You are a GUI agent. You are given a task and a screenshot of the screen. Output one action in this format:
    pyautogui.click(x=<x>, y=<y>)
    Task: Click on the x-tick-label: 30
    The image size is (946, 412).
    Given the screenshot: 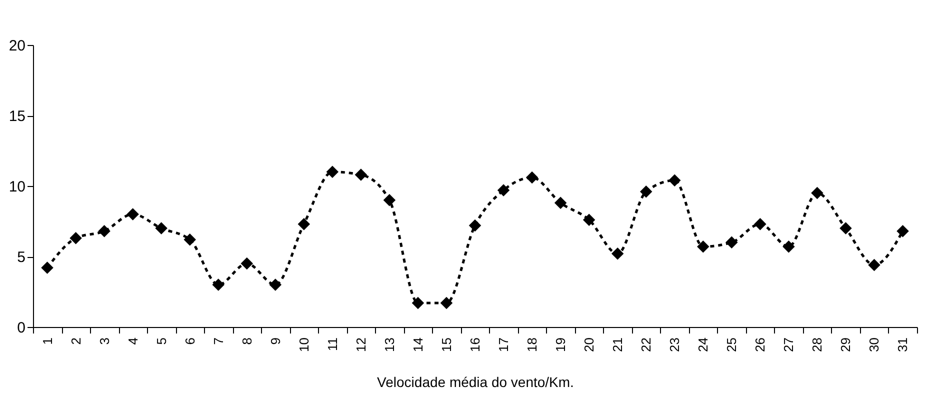 What is the action you would take?
    pyautogui.click(x=874, y=345)
    